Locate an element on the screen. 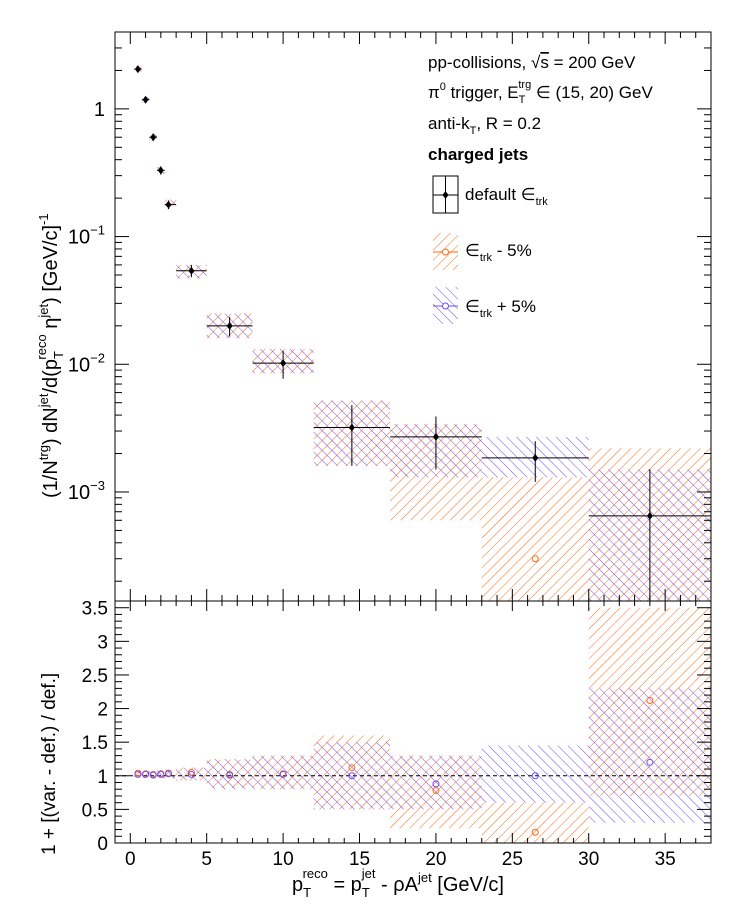 This screenshot has width=748, height=924. legend-minus-marker is located at coordinates (445, 252).